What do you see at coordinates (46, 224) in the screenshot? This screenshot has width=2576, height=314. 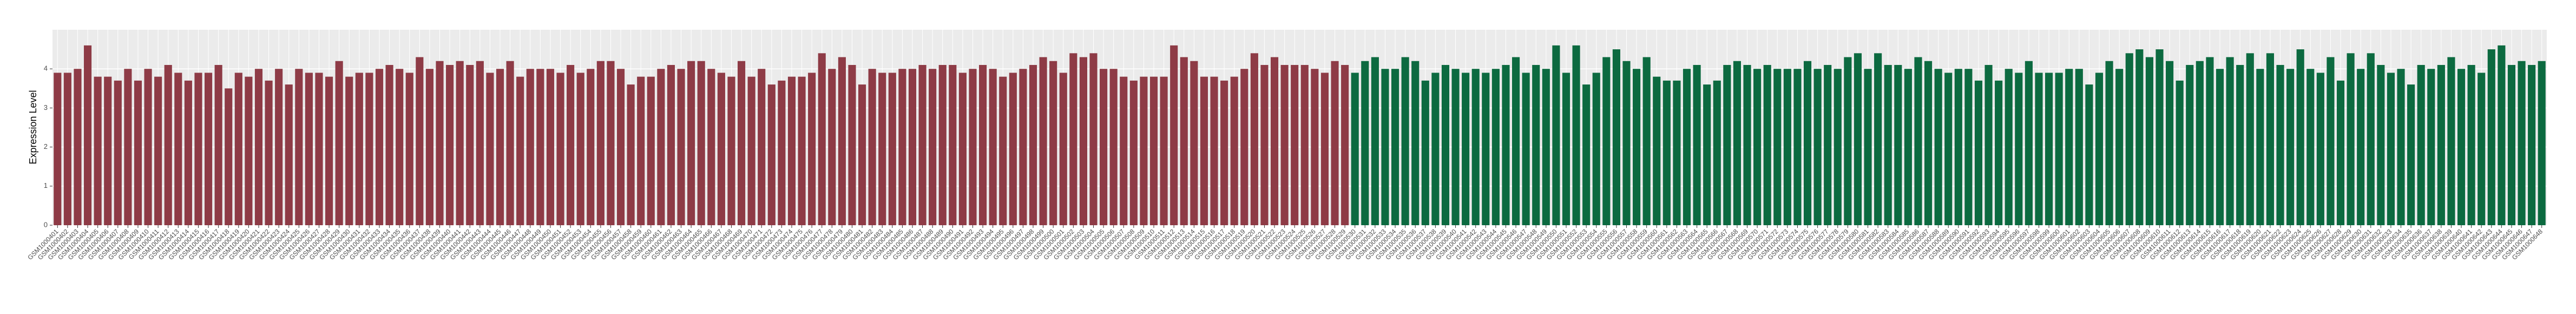 I see `y-tick-label: 0` at bounding box center [46, 224].